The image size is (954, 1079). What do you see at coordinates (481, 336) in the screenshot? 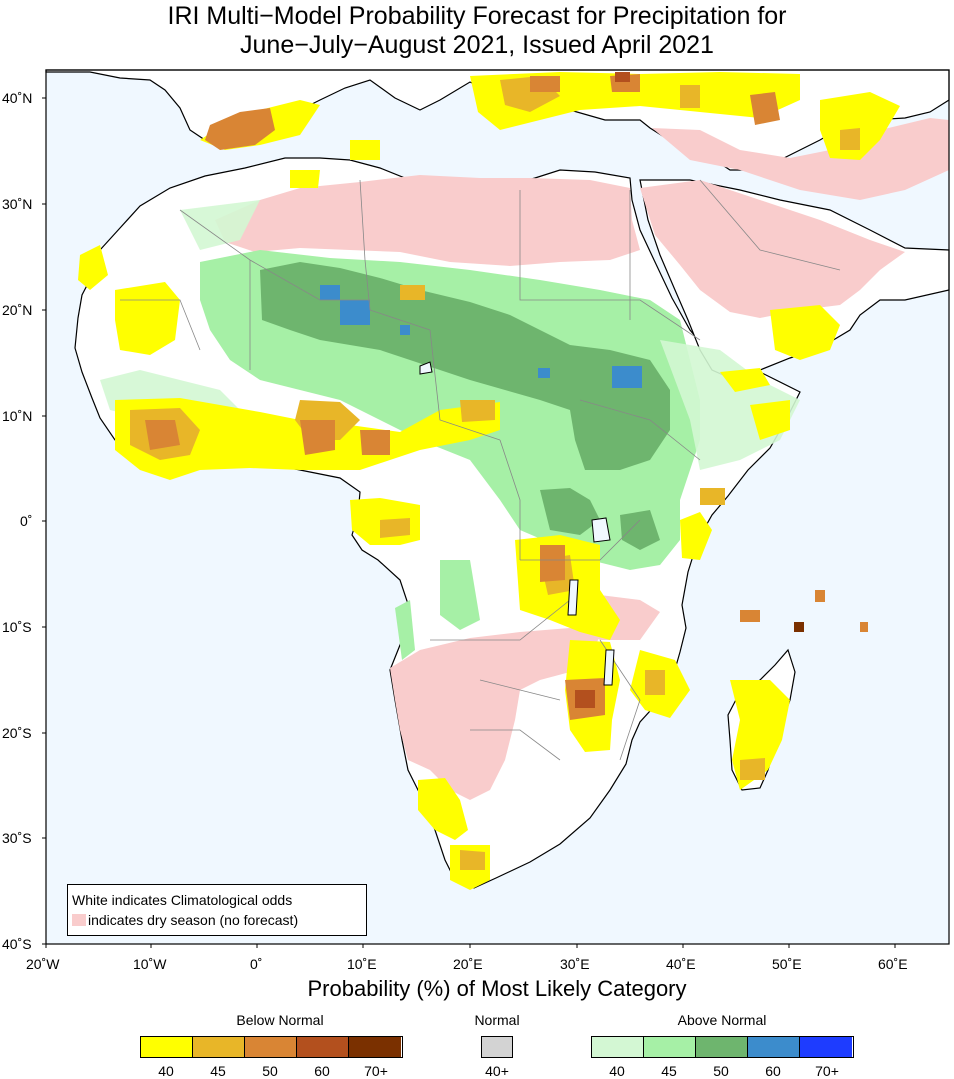
I see `above-normal-60-regions` at bounding box center [481, 336].